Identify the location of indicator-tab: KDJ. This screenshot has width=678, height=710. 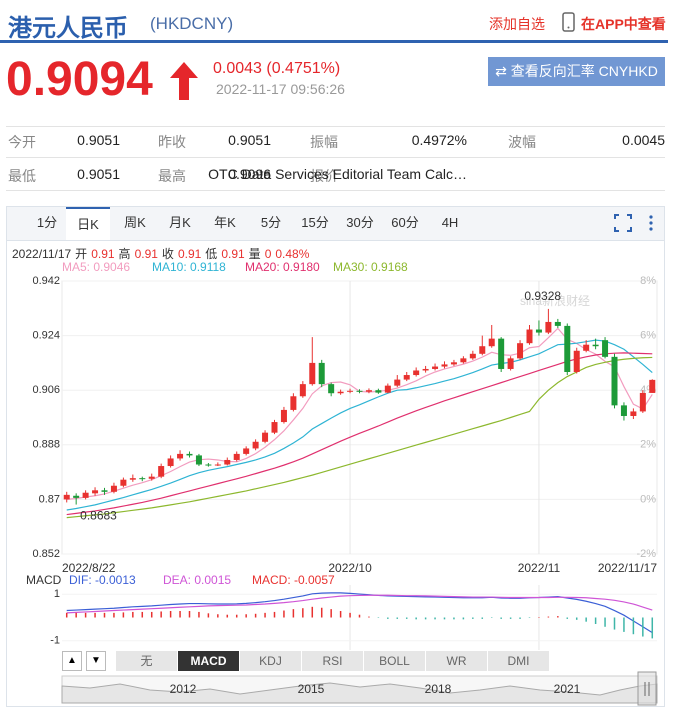
(270, 661).